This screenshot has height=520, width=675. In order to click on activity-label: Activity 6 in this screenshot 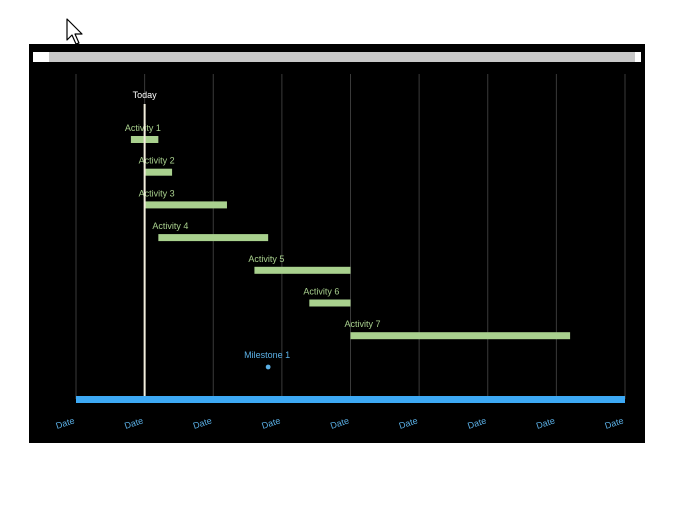, I will do `click(321, 292)`.